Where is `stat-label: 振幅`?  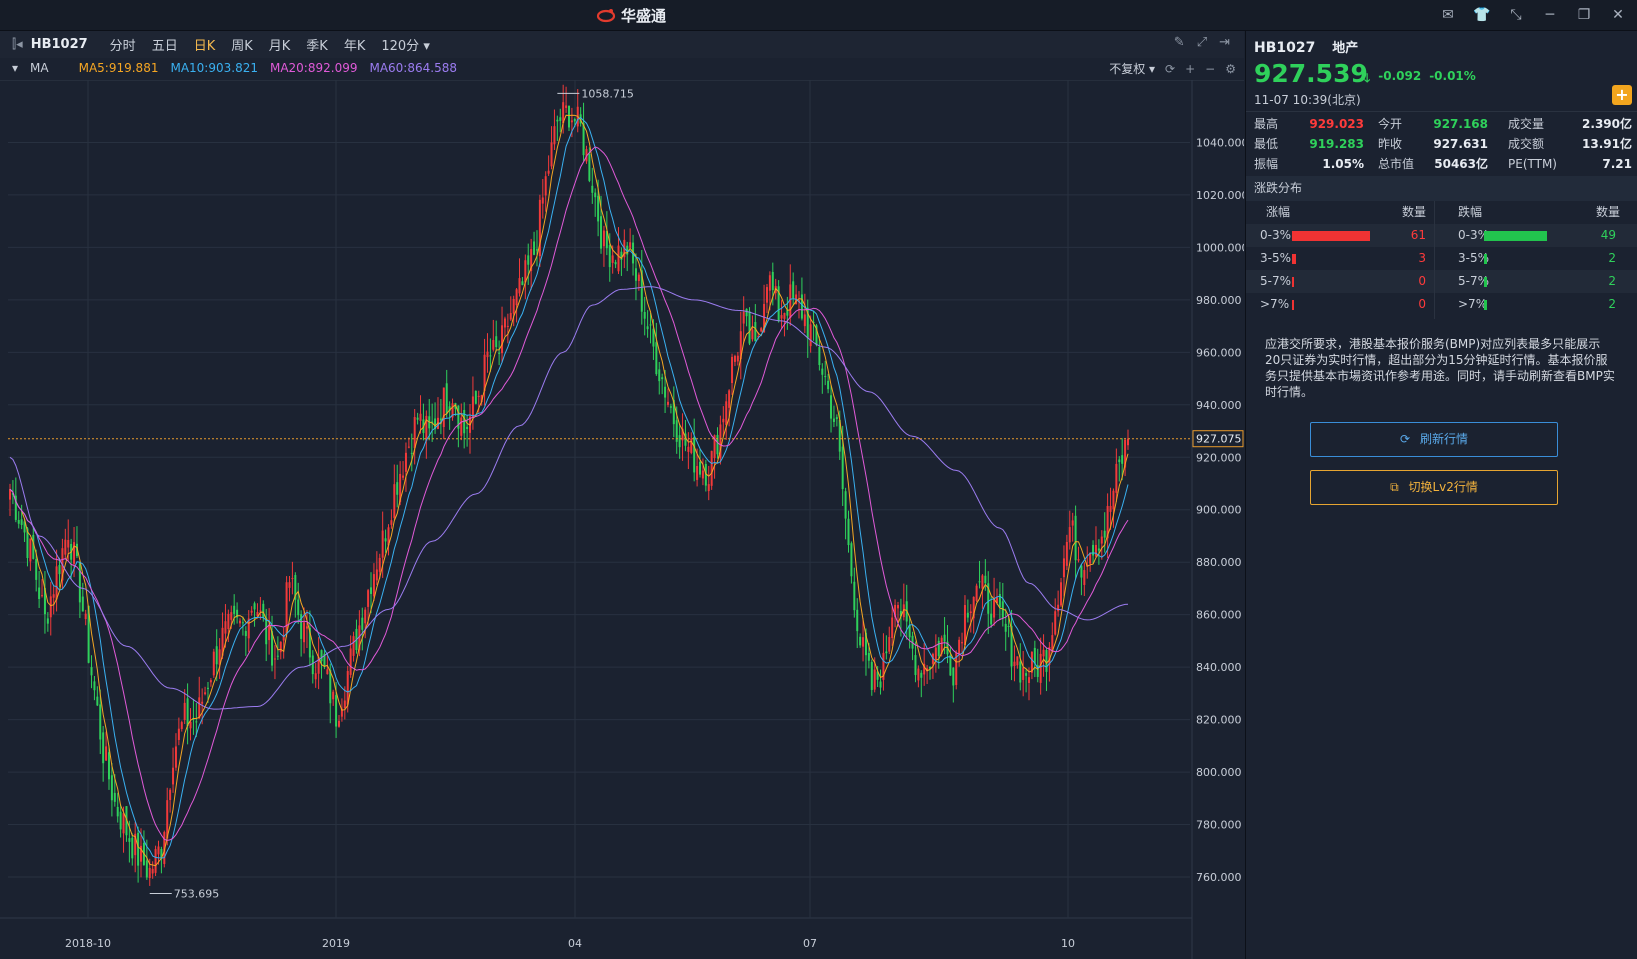 stat-label: 振幅 is located at coordinates (1266, 164).